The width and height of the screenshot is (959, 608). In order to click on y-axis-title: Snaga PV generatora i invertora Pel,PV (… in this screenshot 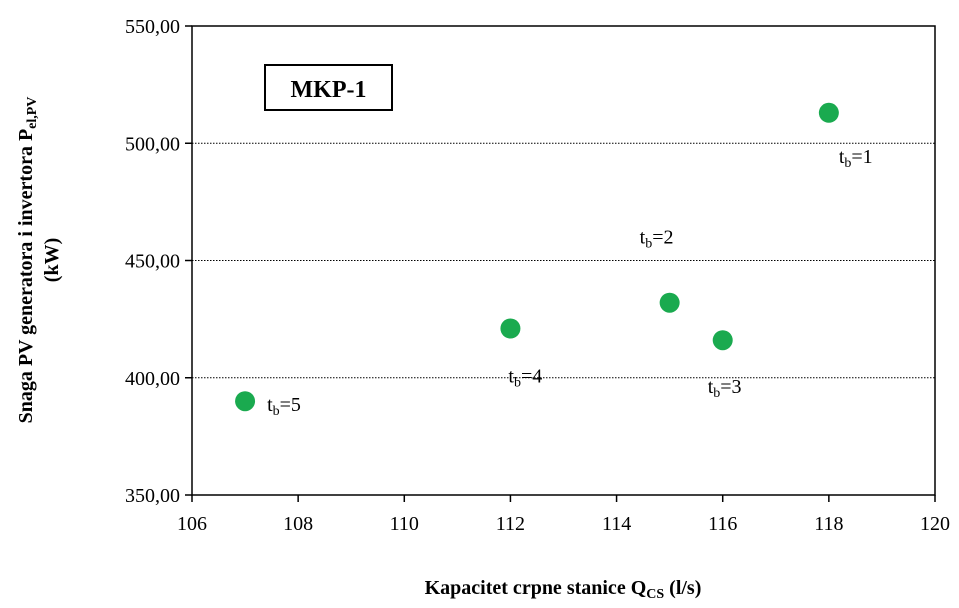, I will do `click(39, 260)`.